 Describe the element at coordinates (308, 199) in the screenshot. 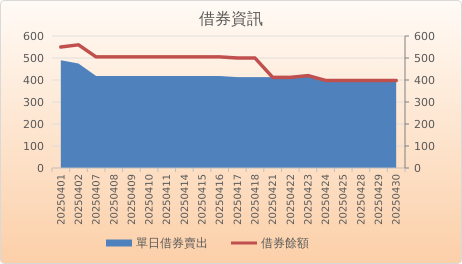

I see `x-tick-label: 20250423` at that location.